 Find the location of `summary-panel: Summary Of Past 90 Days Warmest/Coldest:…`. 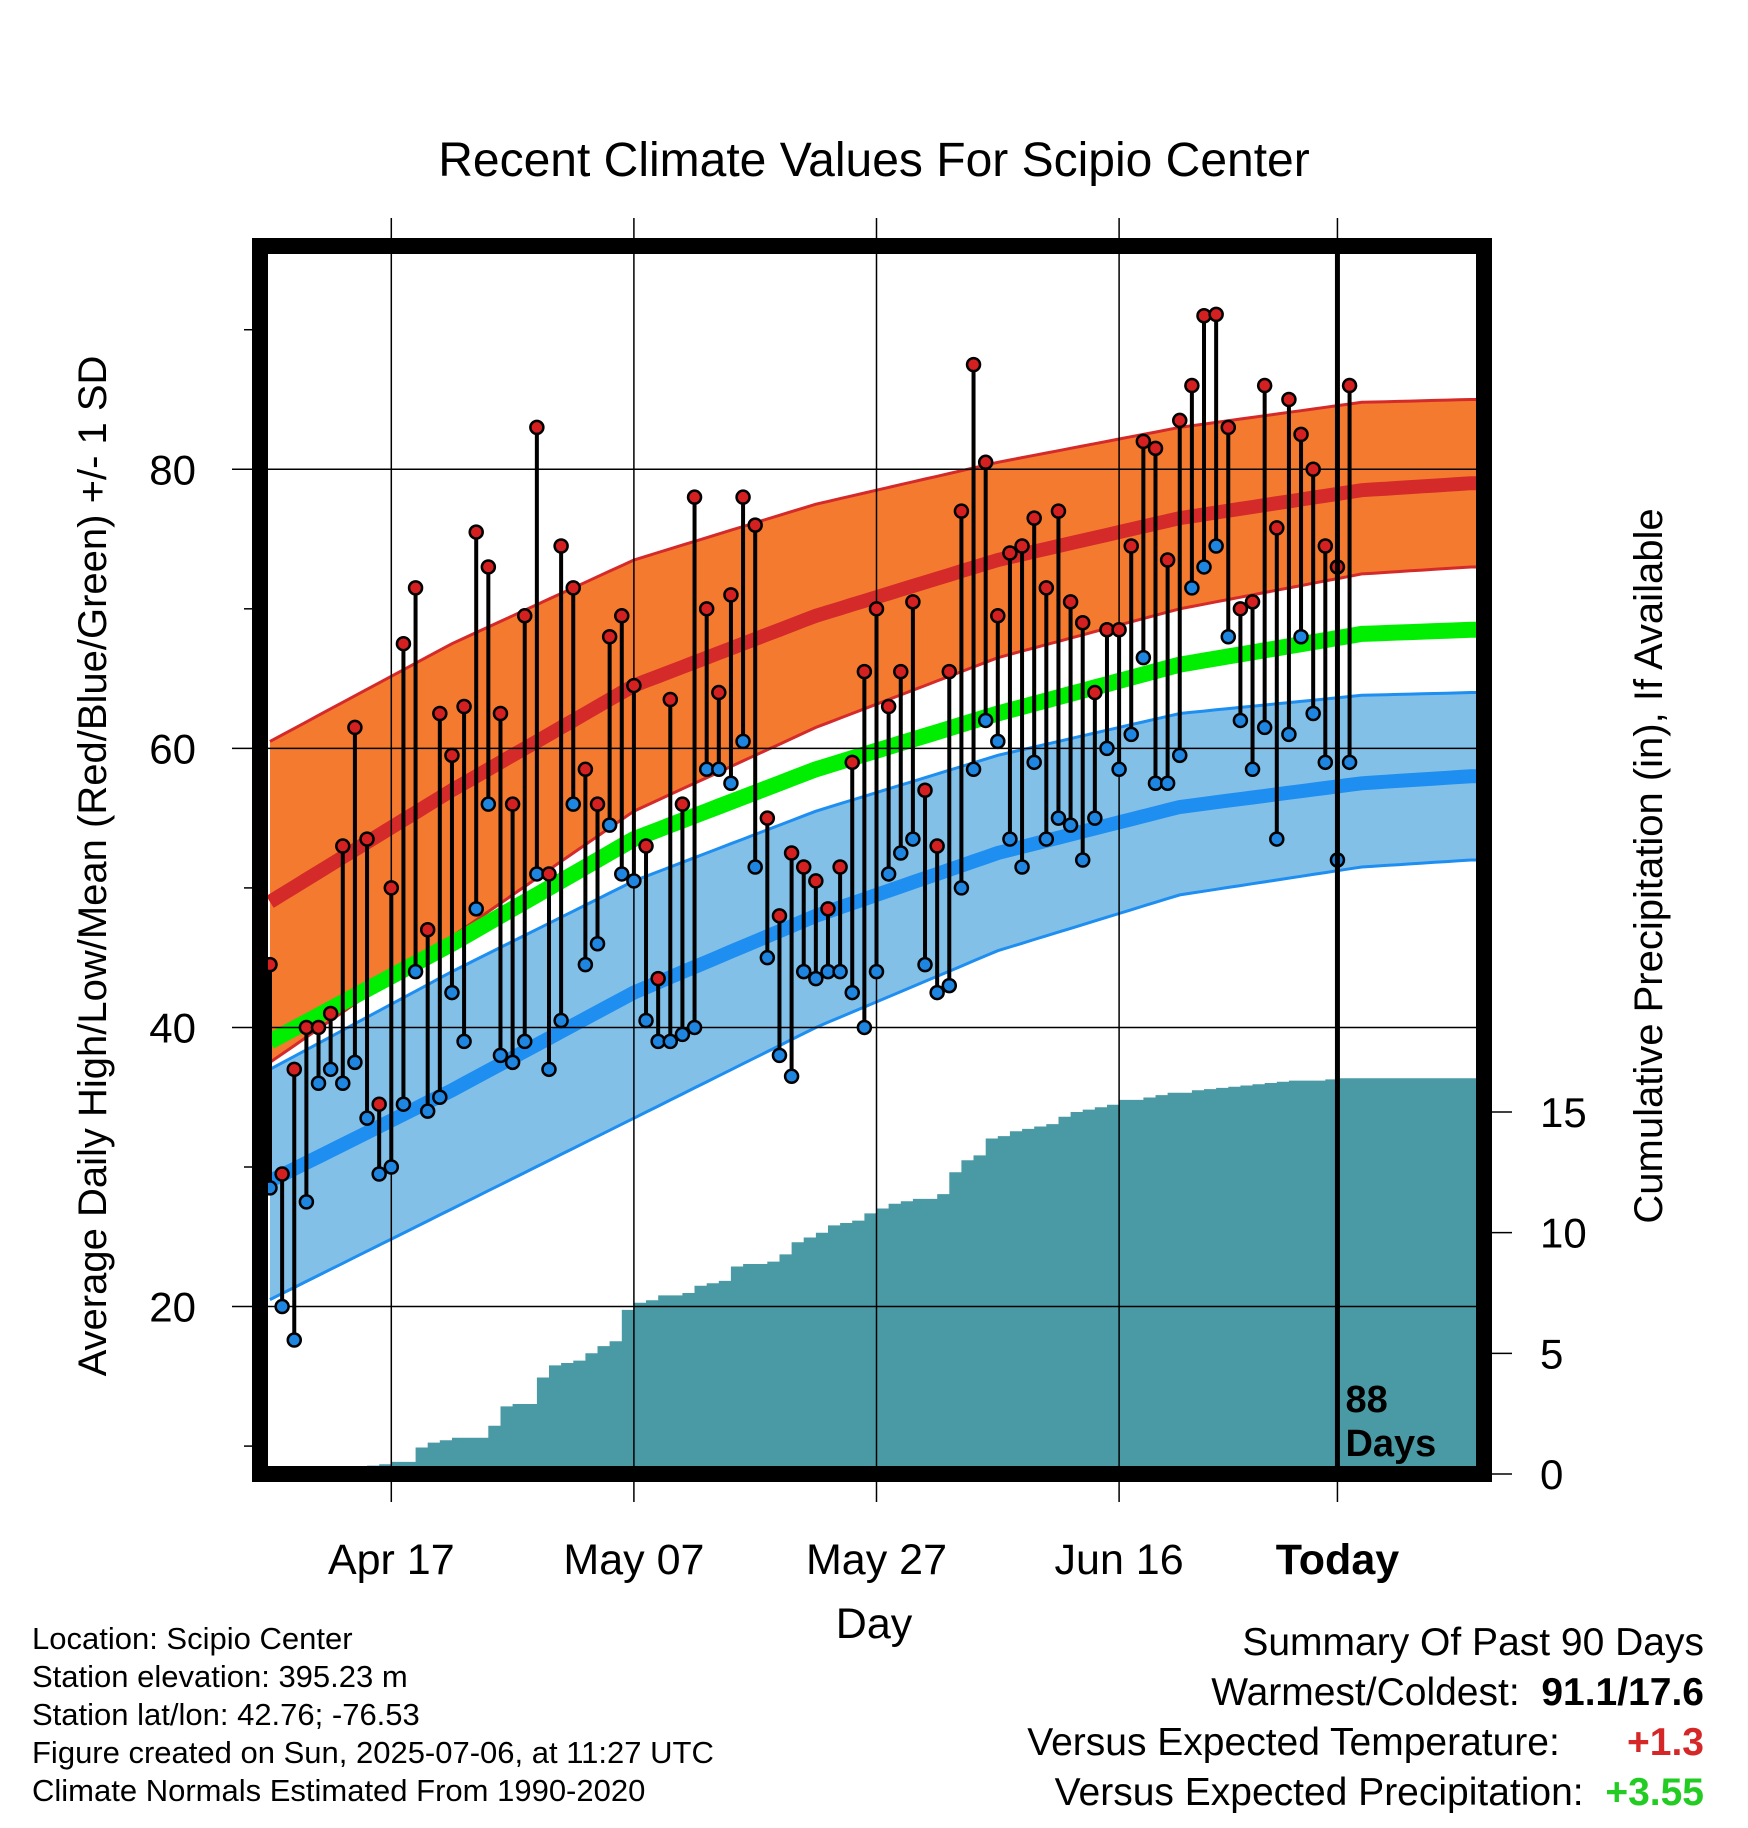

summary-panel: Summary Of Past 90 Days Warmest/Coldest:… is located at coordinates (1365, 1718).